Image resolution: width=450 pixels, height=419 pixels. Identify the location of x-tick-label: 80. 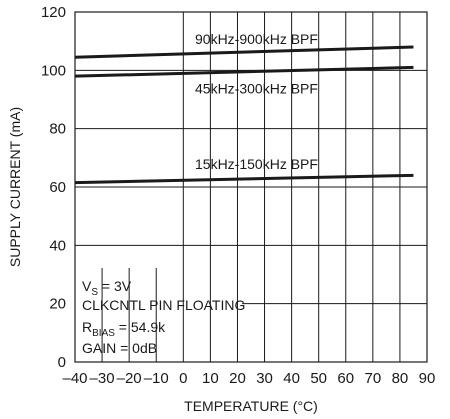
(400, 378).